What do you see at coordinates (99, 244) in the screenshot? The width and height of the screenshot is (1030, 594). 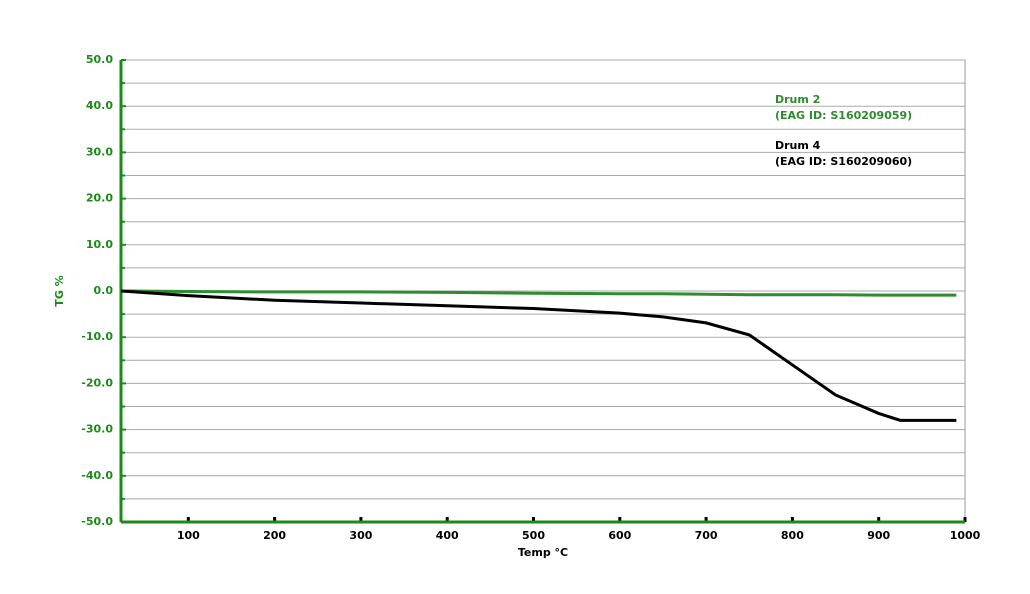 I see `y-tick-label: 10.0` at bounding box center [99, 244].